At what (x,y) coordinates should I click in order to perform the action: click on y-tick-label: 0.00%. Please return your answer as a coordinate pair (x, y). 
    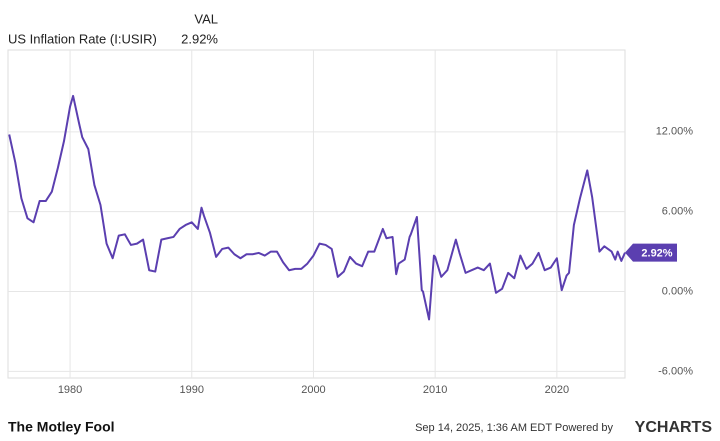
    Looking at the image, I should click on (677, 291).